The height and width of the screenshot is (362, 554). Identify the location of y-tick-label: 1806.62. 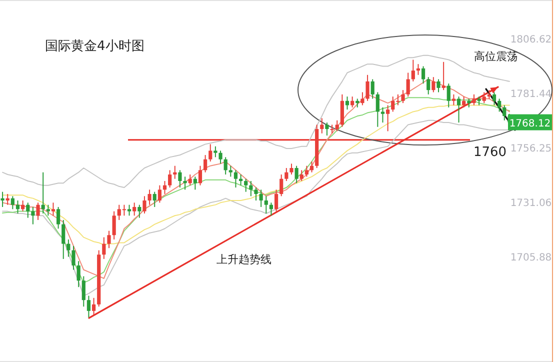
(531, 40).